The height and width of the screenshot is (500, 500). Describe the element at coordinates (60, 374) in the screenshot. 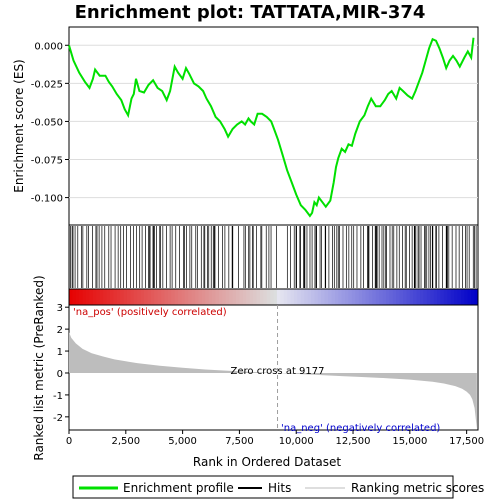

I see `metric-tick-label: 0` at that location.